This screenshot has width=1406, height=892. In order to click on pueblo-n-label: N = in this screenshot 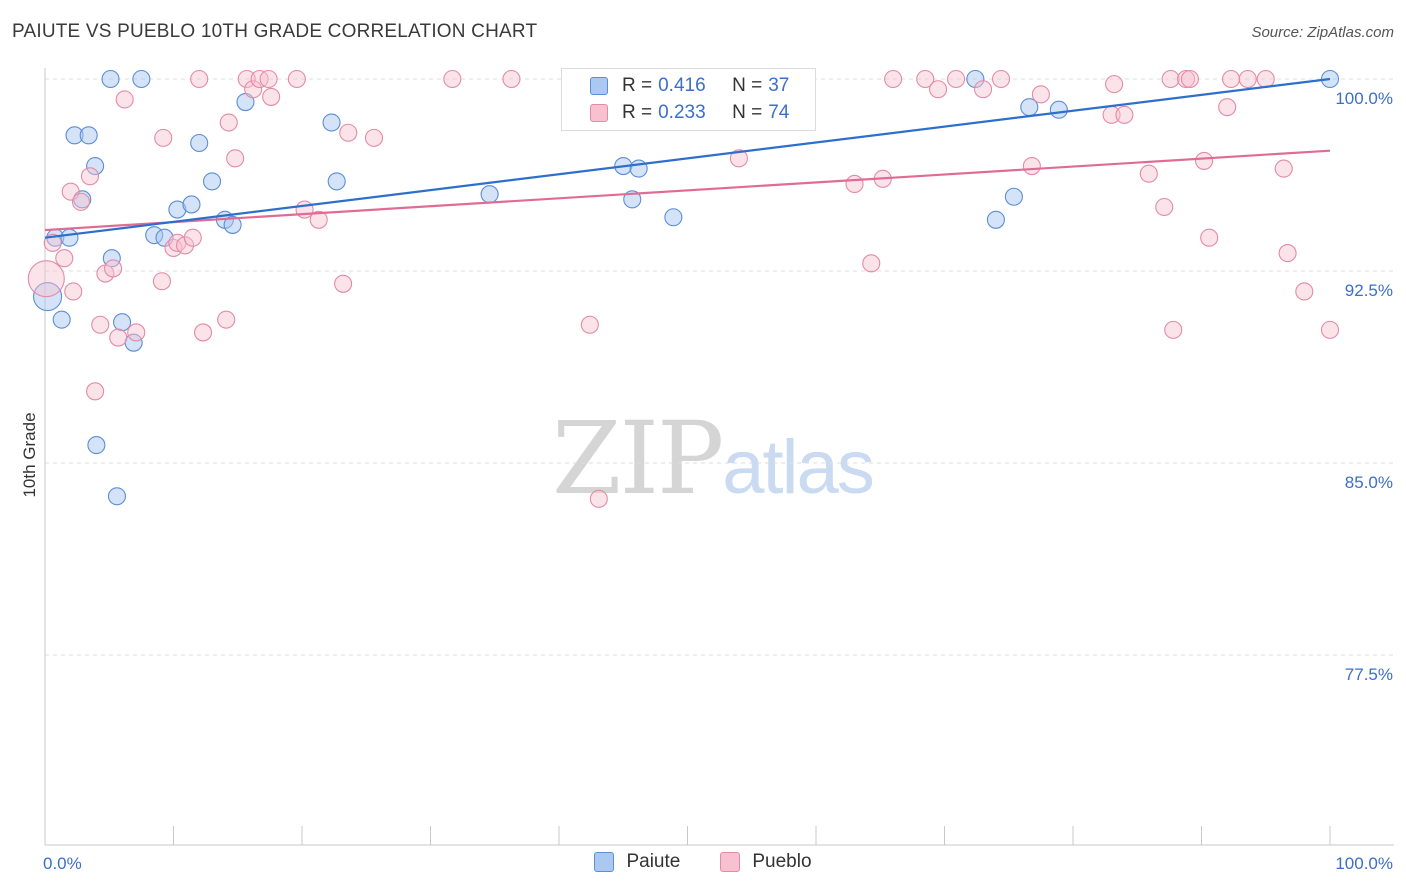, I will do `click(747, 112)`.